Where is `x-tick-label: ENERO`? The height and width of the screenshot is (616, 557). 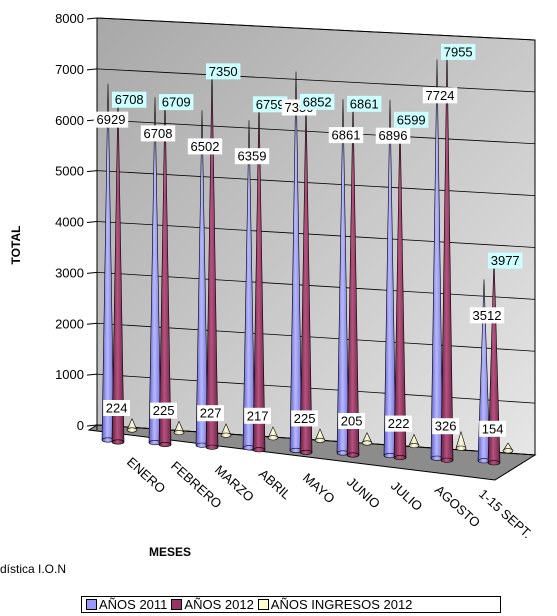
x-tick-label: ENERO is located at coordinates (146, 475).